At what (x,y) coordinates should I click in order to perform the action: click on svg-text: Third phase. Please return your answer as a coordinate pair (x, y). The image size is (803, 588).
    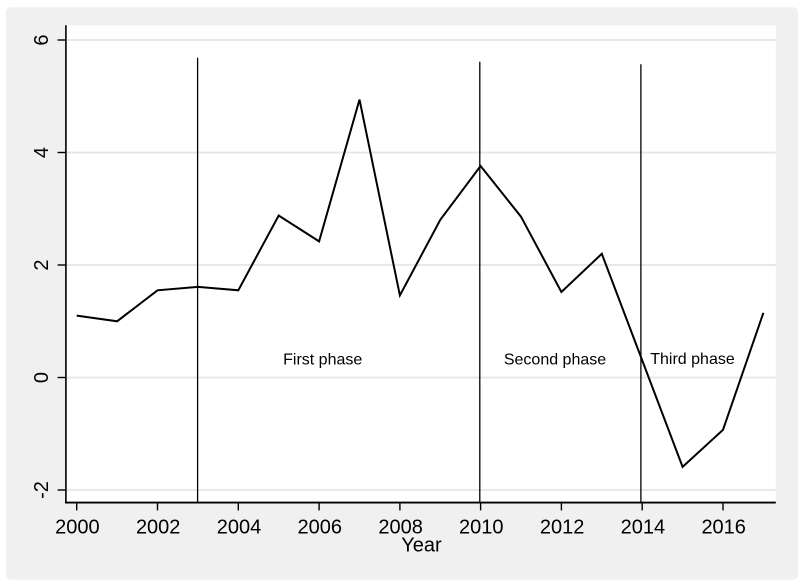
    Looking at the image, I should click on (692, 359).